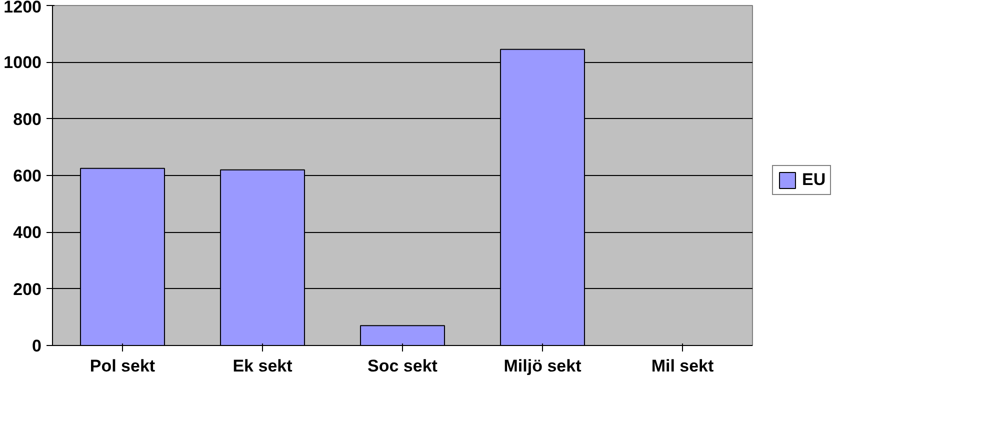  What do you see at coordinates (262, 366) in the screenshot?
I see `x-tick-label: Ek sekt` at bounding box center [262, 366].